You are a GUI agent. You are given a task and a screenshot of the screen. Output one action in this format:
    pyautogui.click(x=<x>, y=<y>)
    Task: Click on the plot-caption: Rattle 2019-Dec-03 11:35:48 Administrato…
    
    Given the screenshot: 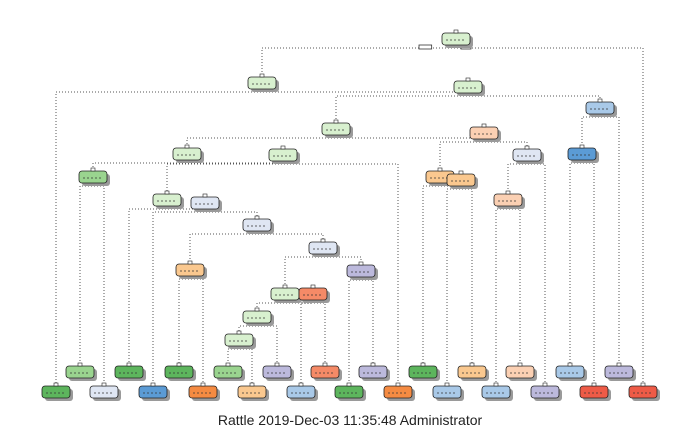 What is the action you would take?
    pyautogui.click(x=350, y=420)
    